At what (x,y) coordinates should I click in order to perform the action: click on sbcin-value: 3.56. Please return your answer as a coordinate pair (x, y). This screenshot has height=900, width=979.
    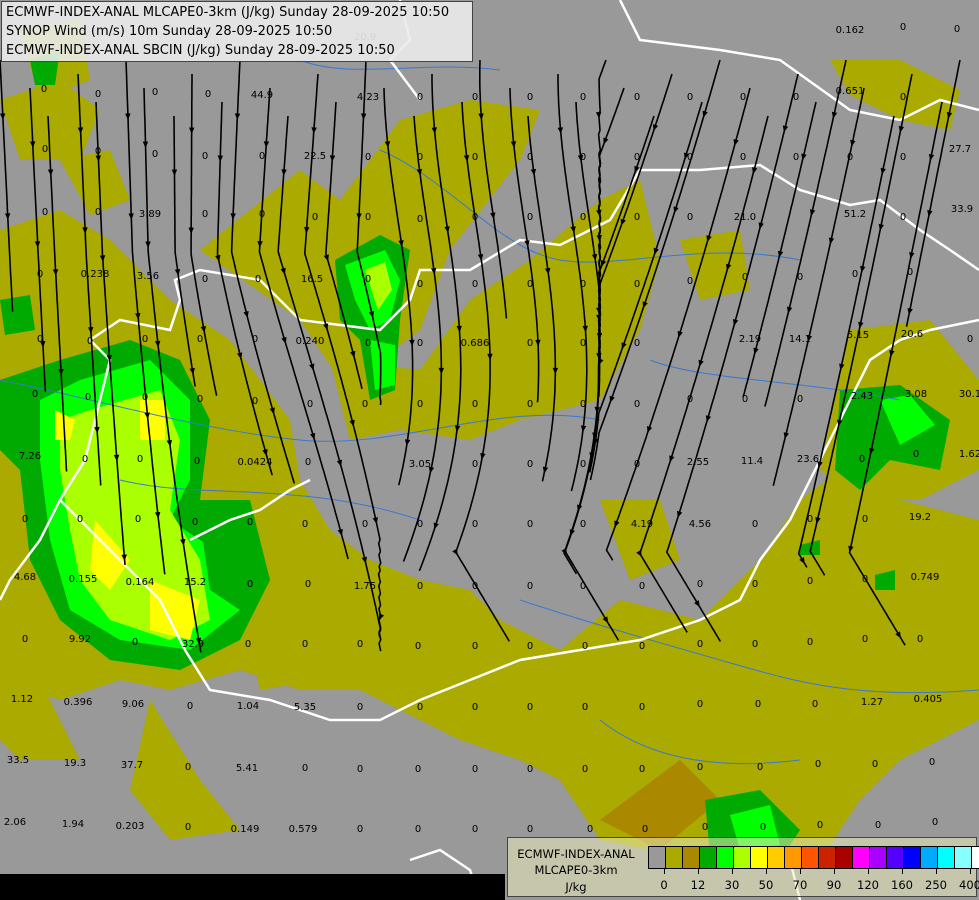
    Looking at the image, I should click on (148, 276).